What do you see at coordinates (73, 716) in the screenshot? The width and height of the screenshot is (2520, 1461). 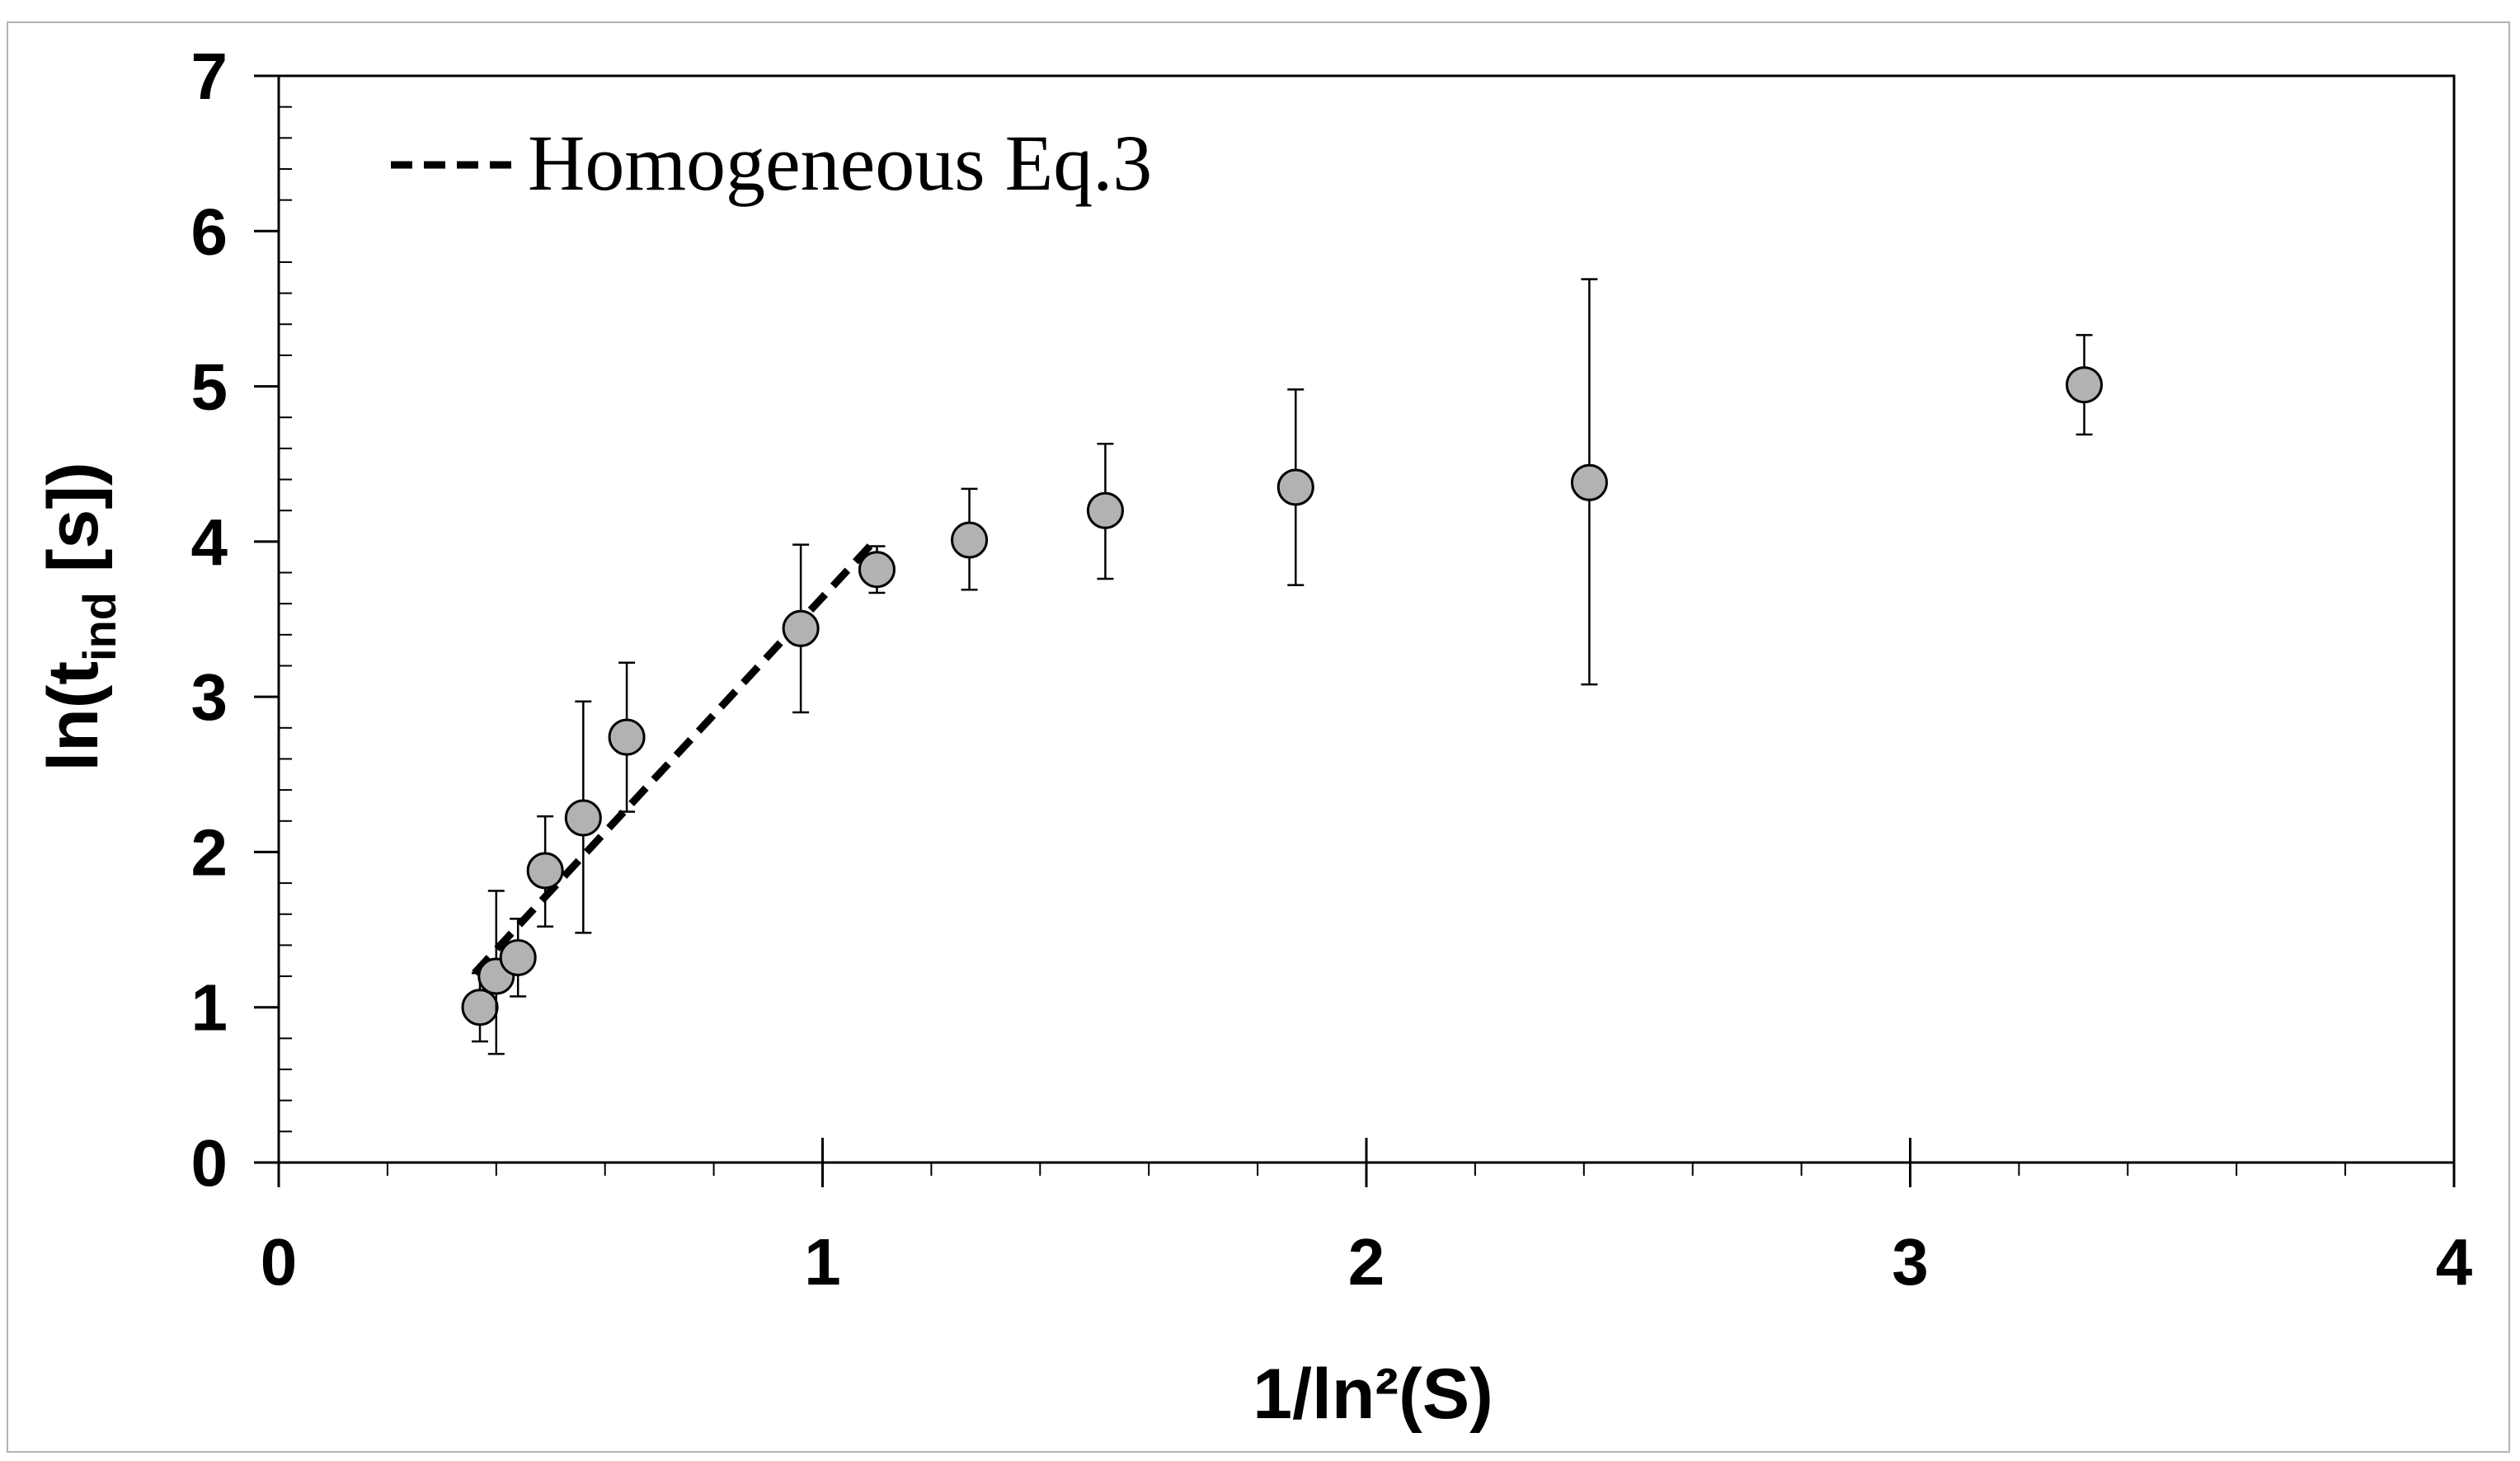 I see `y-axis-title-prefix: ln(t` at bounding box center [73, 716].